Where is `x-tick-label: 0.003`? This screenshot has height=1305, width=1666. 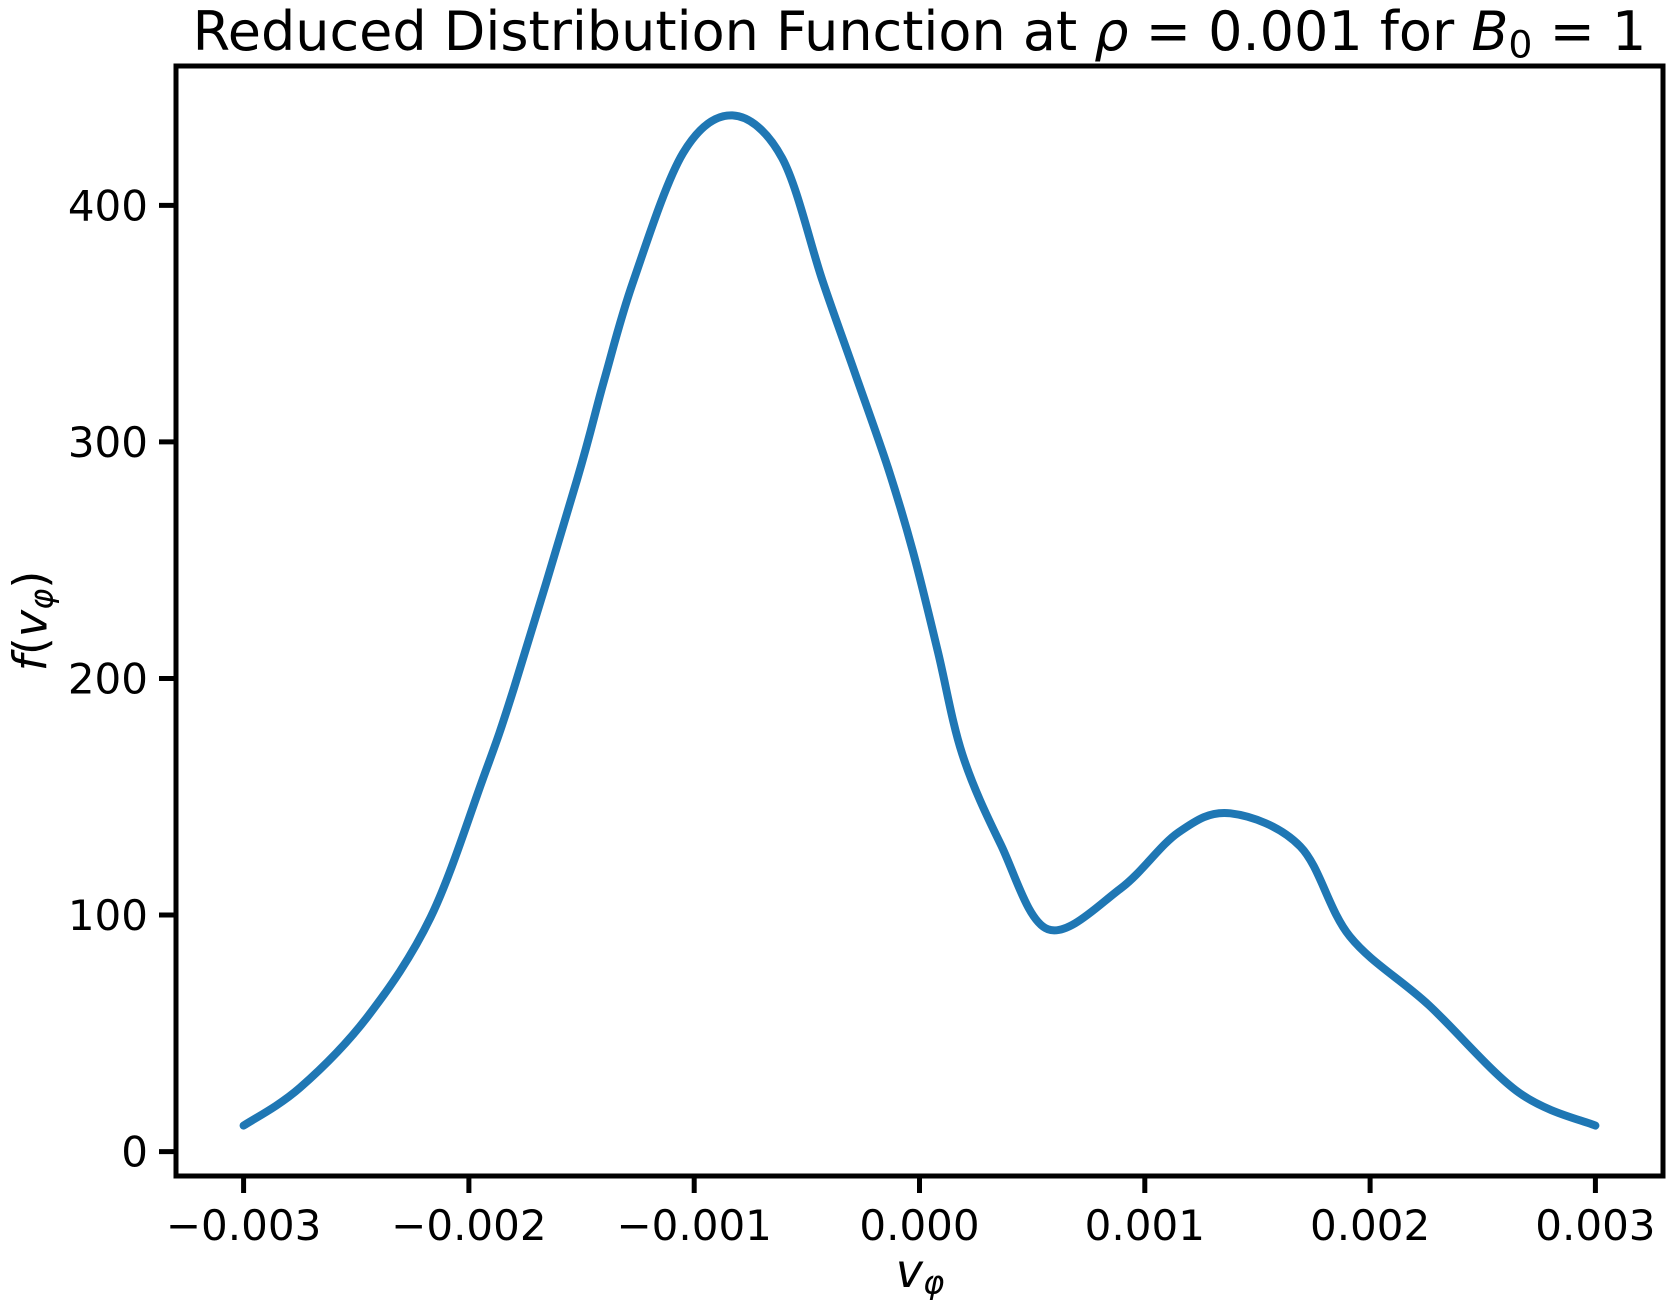 x-tick-label: 0.003 is located at coordinates (1595, 1225).